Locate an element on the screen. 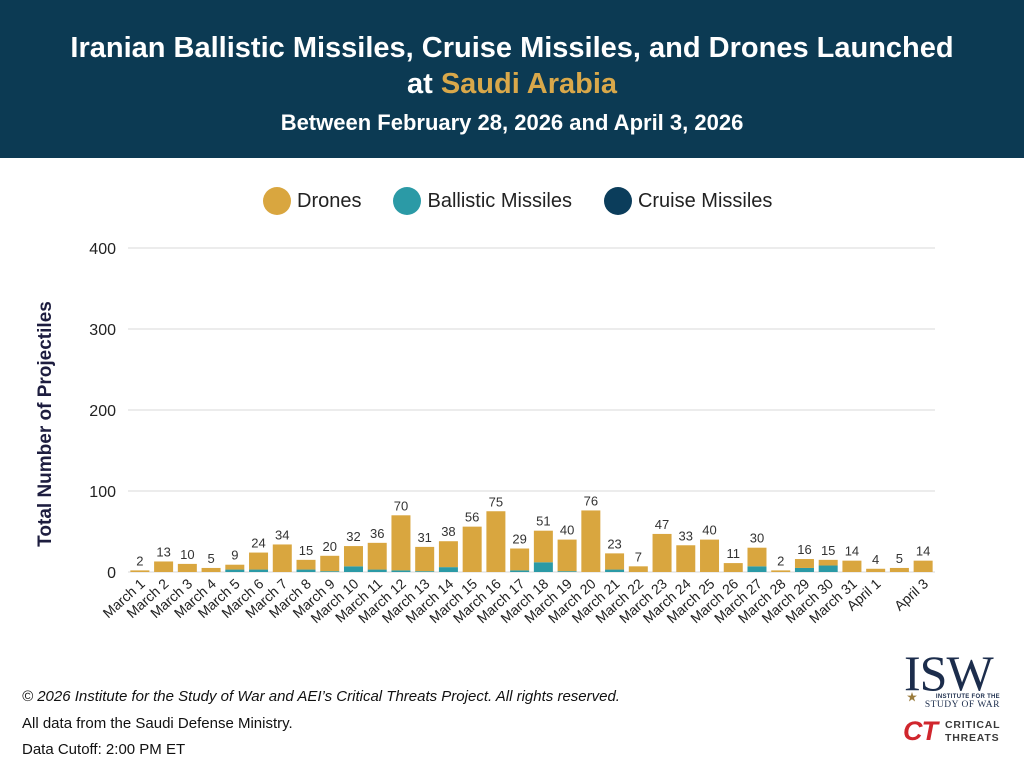 Image resolution: width=1024 pixels, height=768 pixels. critical-threats-logo: CT CRITICAL THREATS is located at coordinates (953, 731).